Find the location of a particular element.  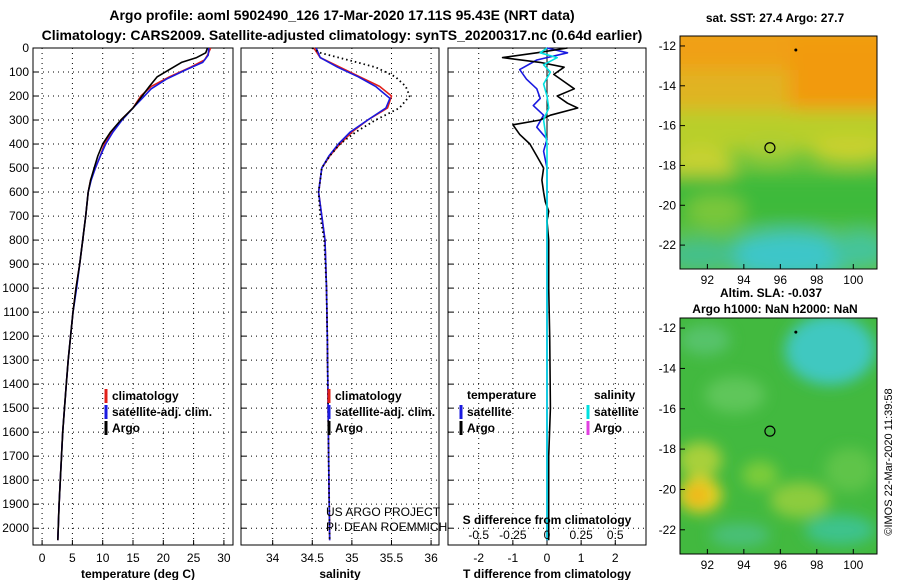

x-tick-label: 36 is located at coordinates (431, 558).